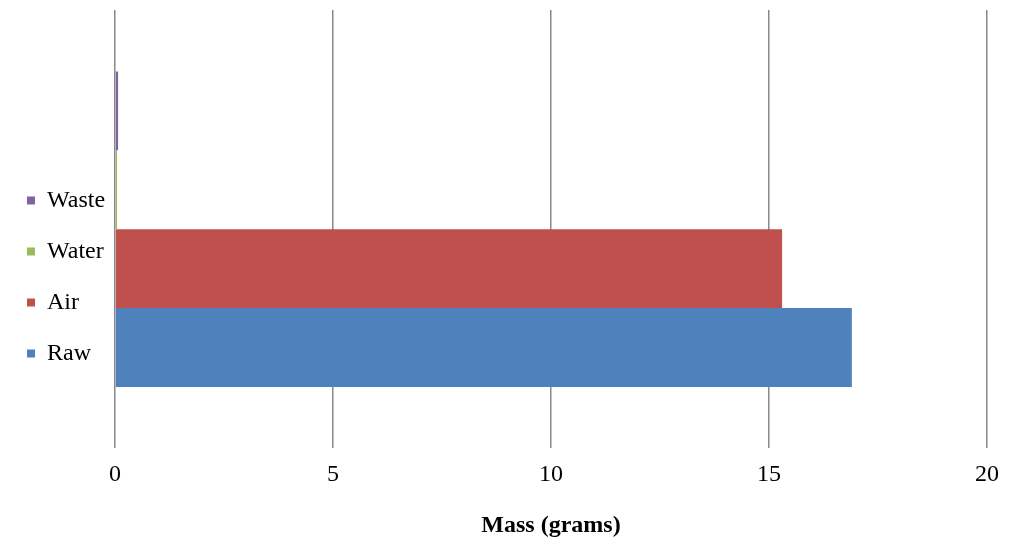  Describe the element at coordinates (76, 198) in the screenshot. I see `legend-label: Waste` at that location.